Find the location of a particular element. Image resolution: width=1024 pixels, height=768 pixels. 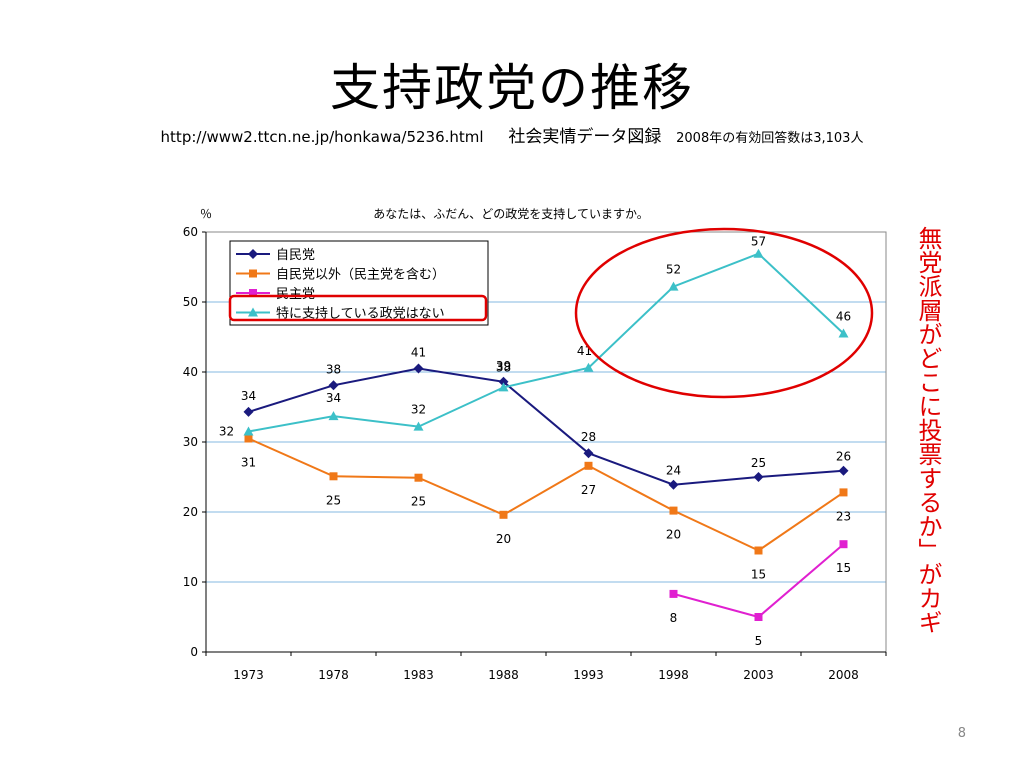

y-axis-unit: ％ is located at coordinates (206, 214).